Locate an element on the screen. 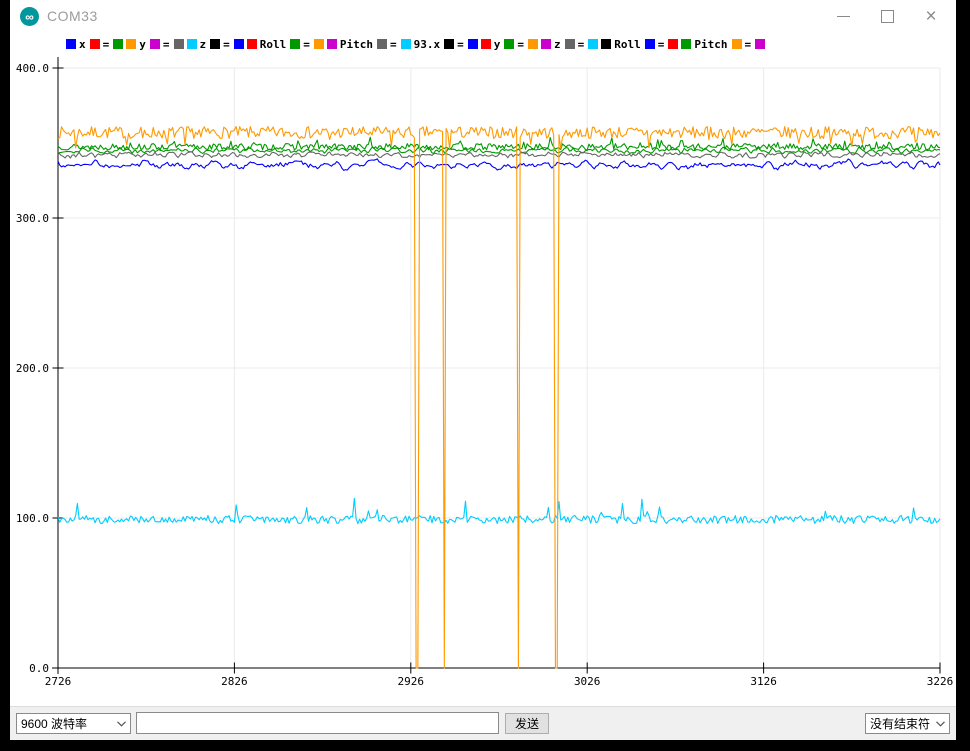  close-button: × is located at coordinates (931, 16).